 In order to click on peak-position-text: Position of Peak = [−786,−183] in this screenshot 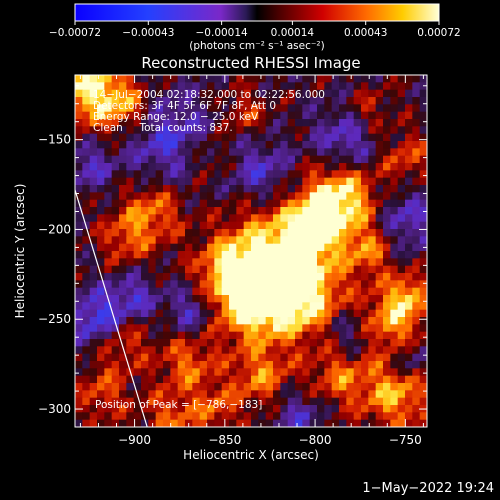, I will do `click(178, 405)`.